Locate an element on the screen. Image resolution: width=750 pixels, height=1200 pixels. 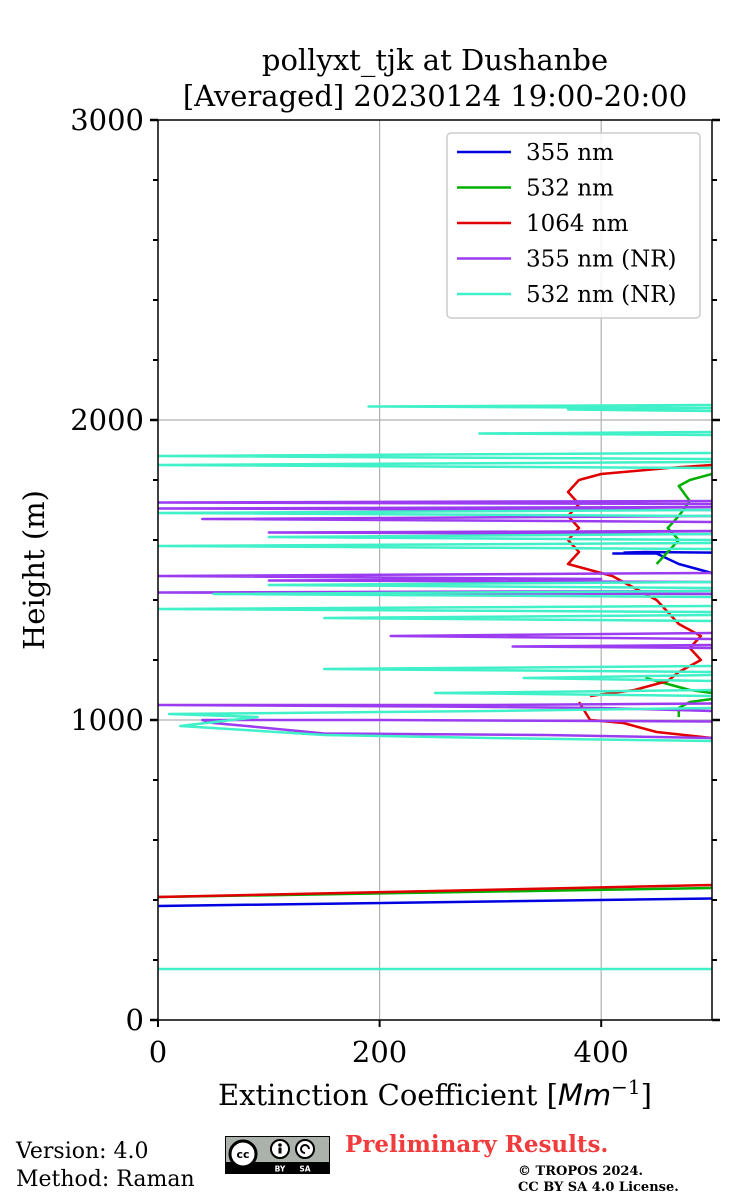
cc-circle-icon is located at coordinates (243, 1154).